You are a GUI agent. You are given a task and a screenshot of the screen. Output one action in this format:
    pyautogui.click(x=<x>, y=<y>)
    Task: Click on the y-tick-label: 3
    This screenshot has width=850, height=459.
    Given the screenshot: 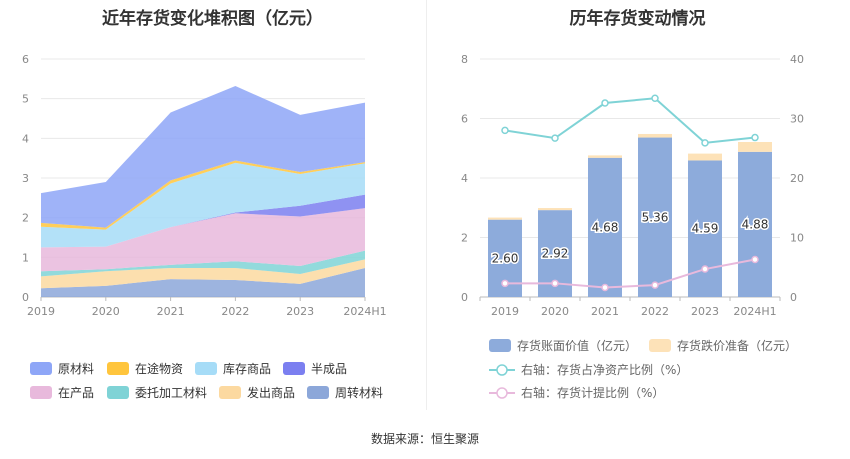 What is the action you would take?
    pyautogui.click(x=25, y=178)
    